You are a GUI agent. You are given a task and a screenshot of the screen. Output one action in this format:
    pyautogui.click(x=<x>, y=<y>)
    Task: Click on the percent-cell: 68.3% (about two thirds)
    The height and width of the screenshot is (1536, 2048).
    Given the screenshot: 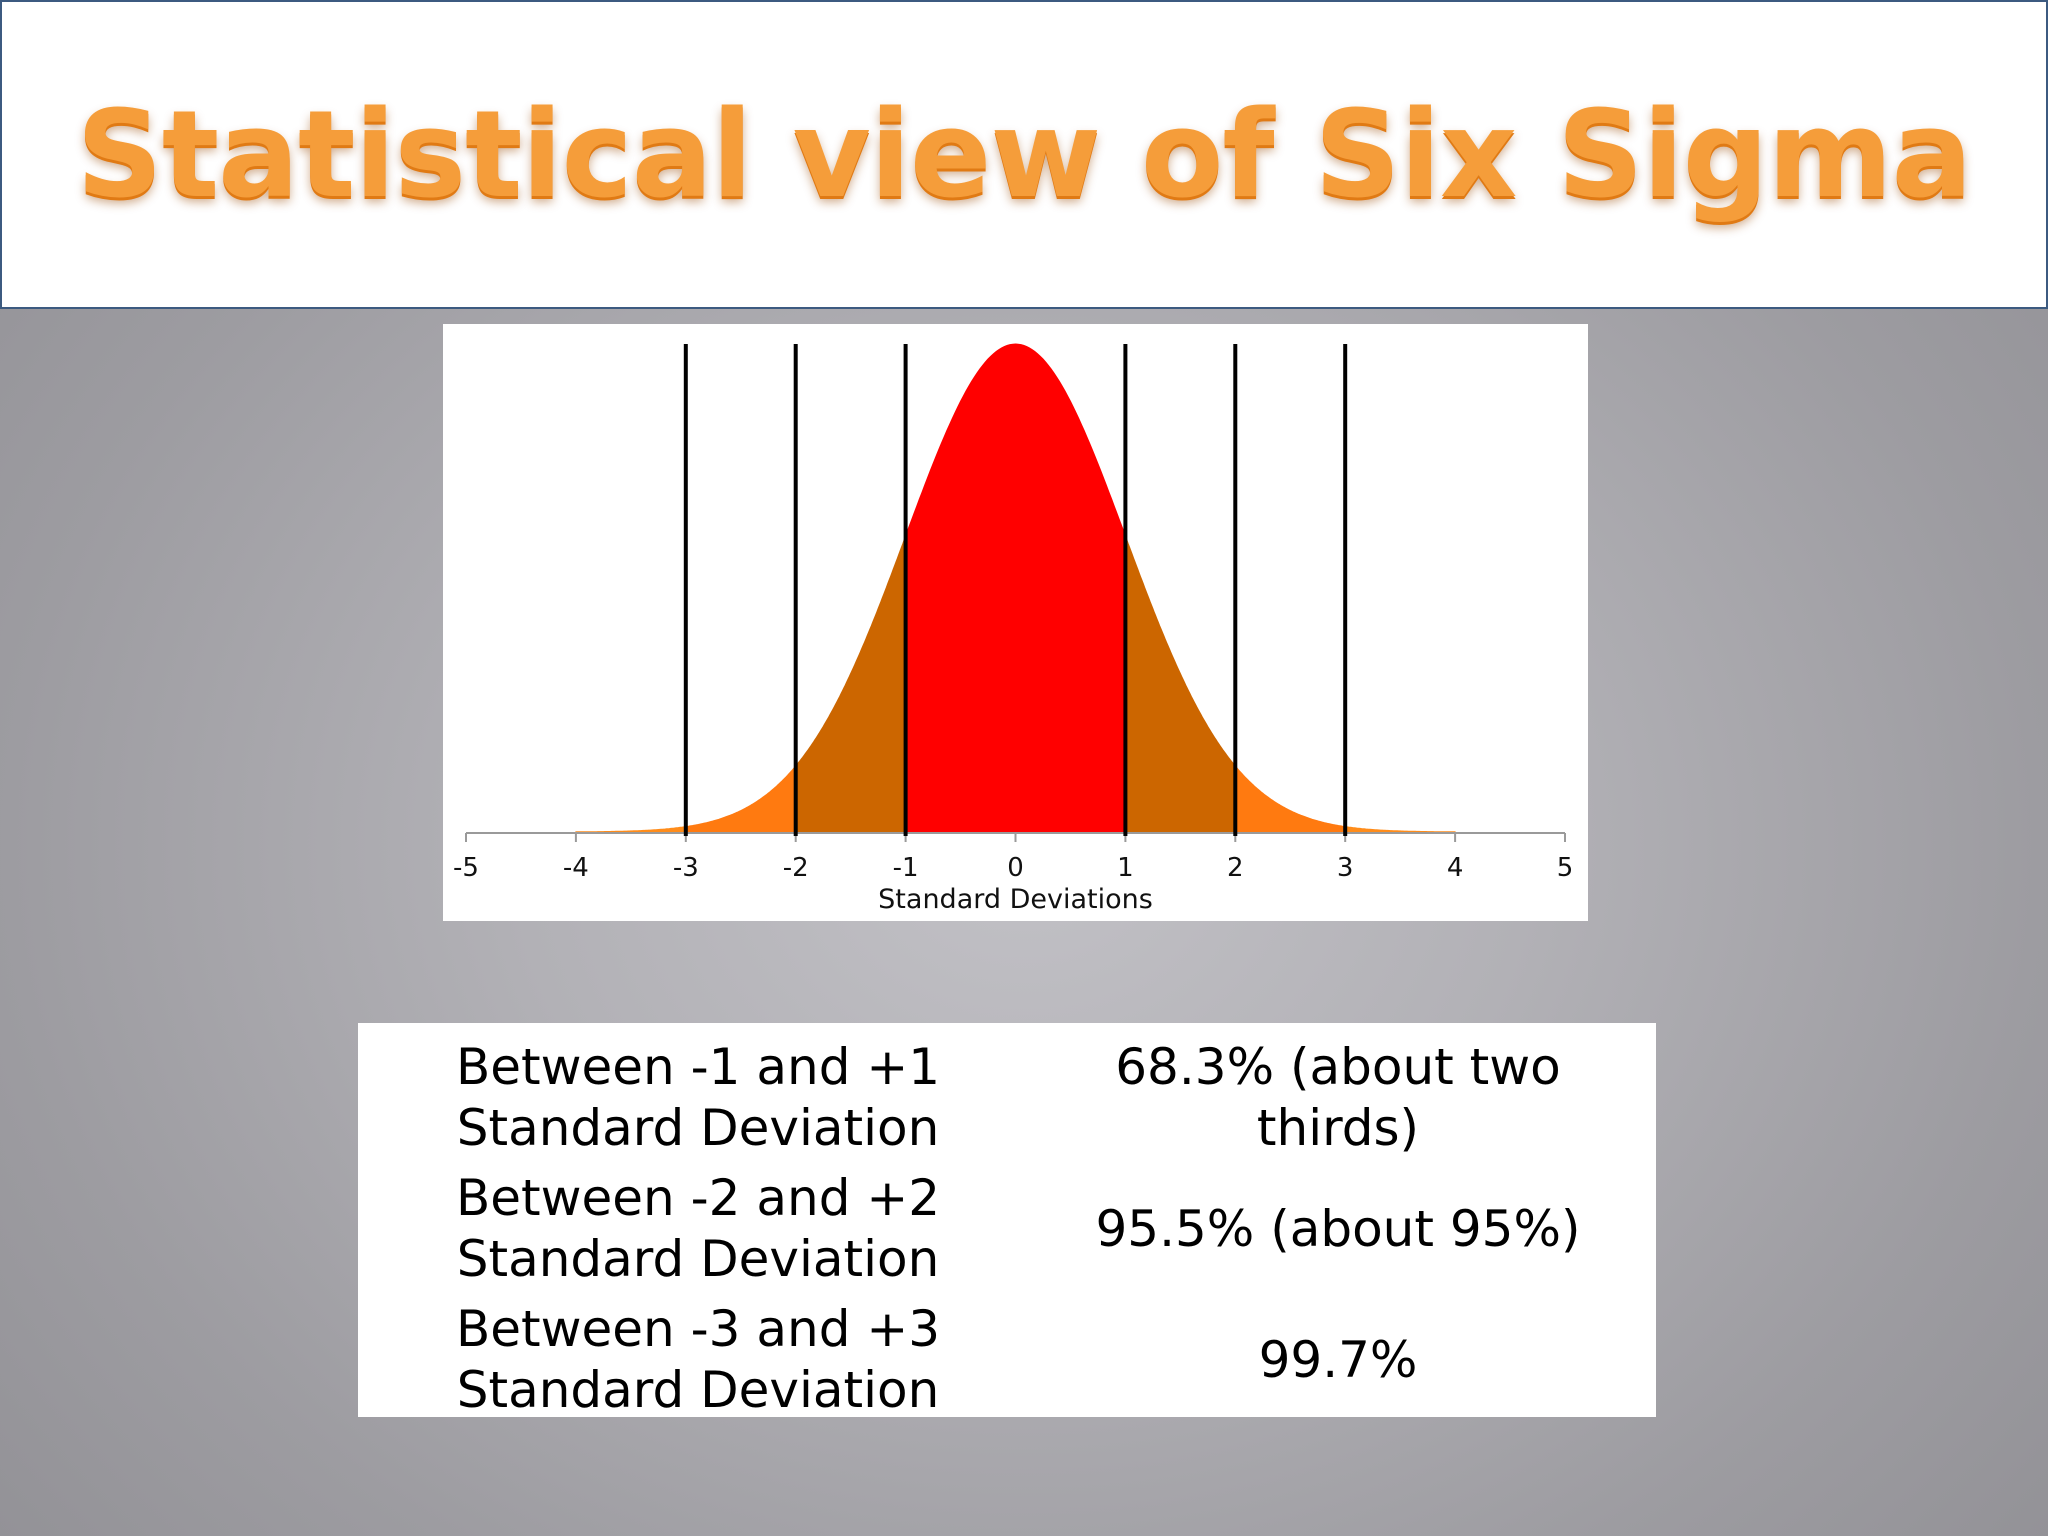 What is the action you would take?
    pyautogui.click(x=1338, y=1097)
    